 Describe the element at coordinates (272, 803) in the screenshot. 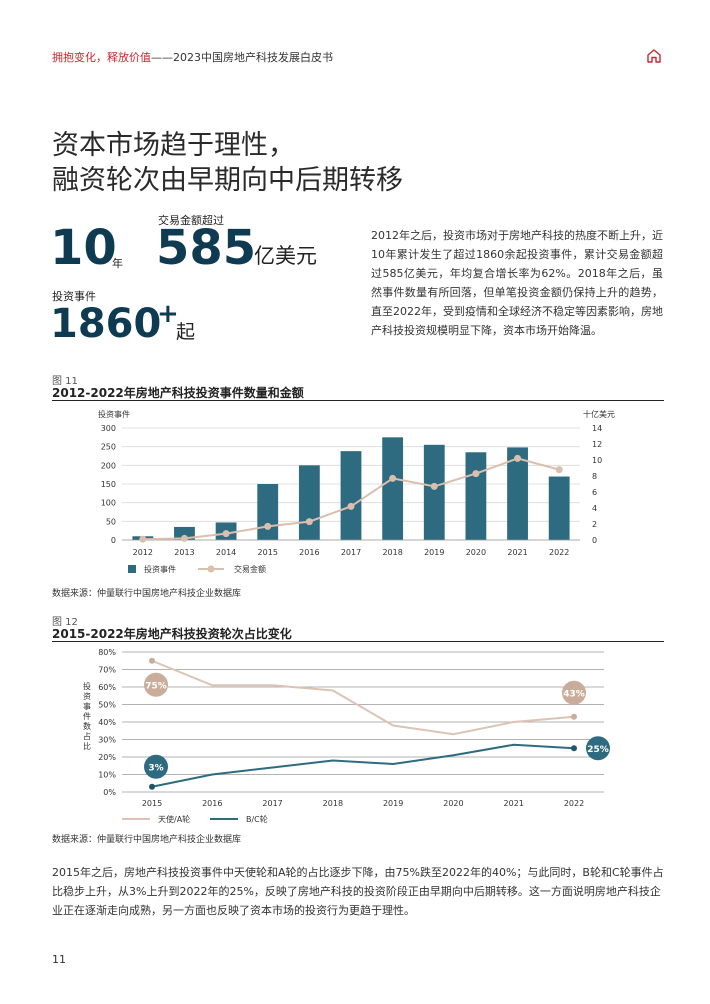

I see `chart2-xtick: 2017` at that location.